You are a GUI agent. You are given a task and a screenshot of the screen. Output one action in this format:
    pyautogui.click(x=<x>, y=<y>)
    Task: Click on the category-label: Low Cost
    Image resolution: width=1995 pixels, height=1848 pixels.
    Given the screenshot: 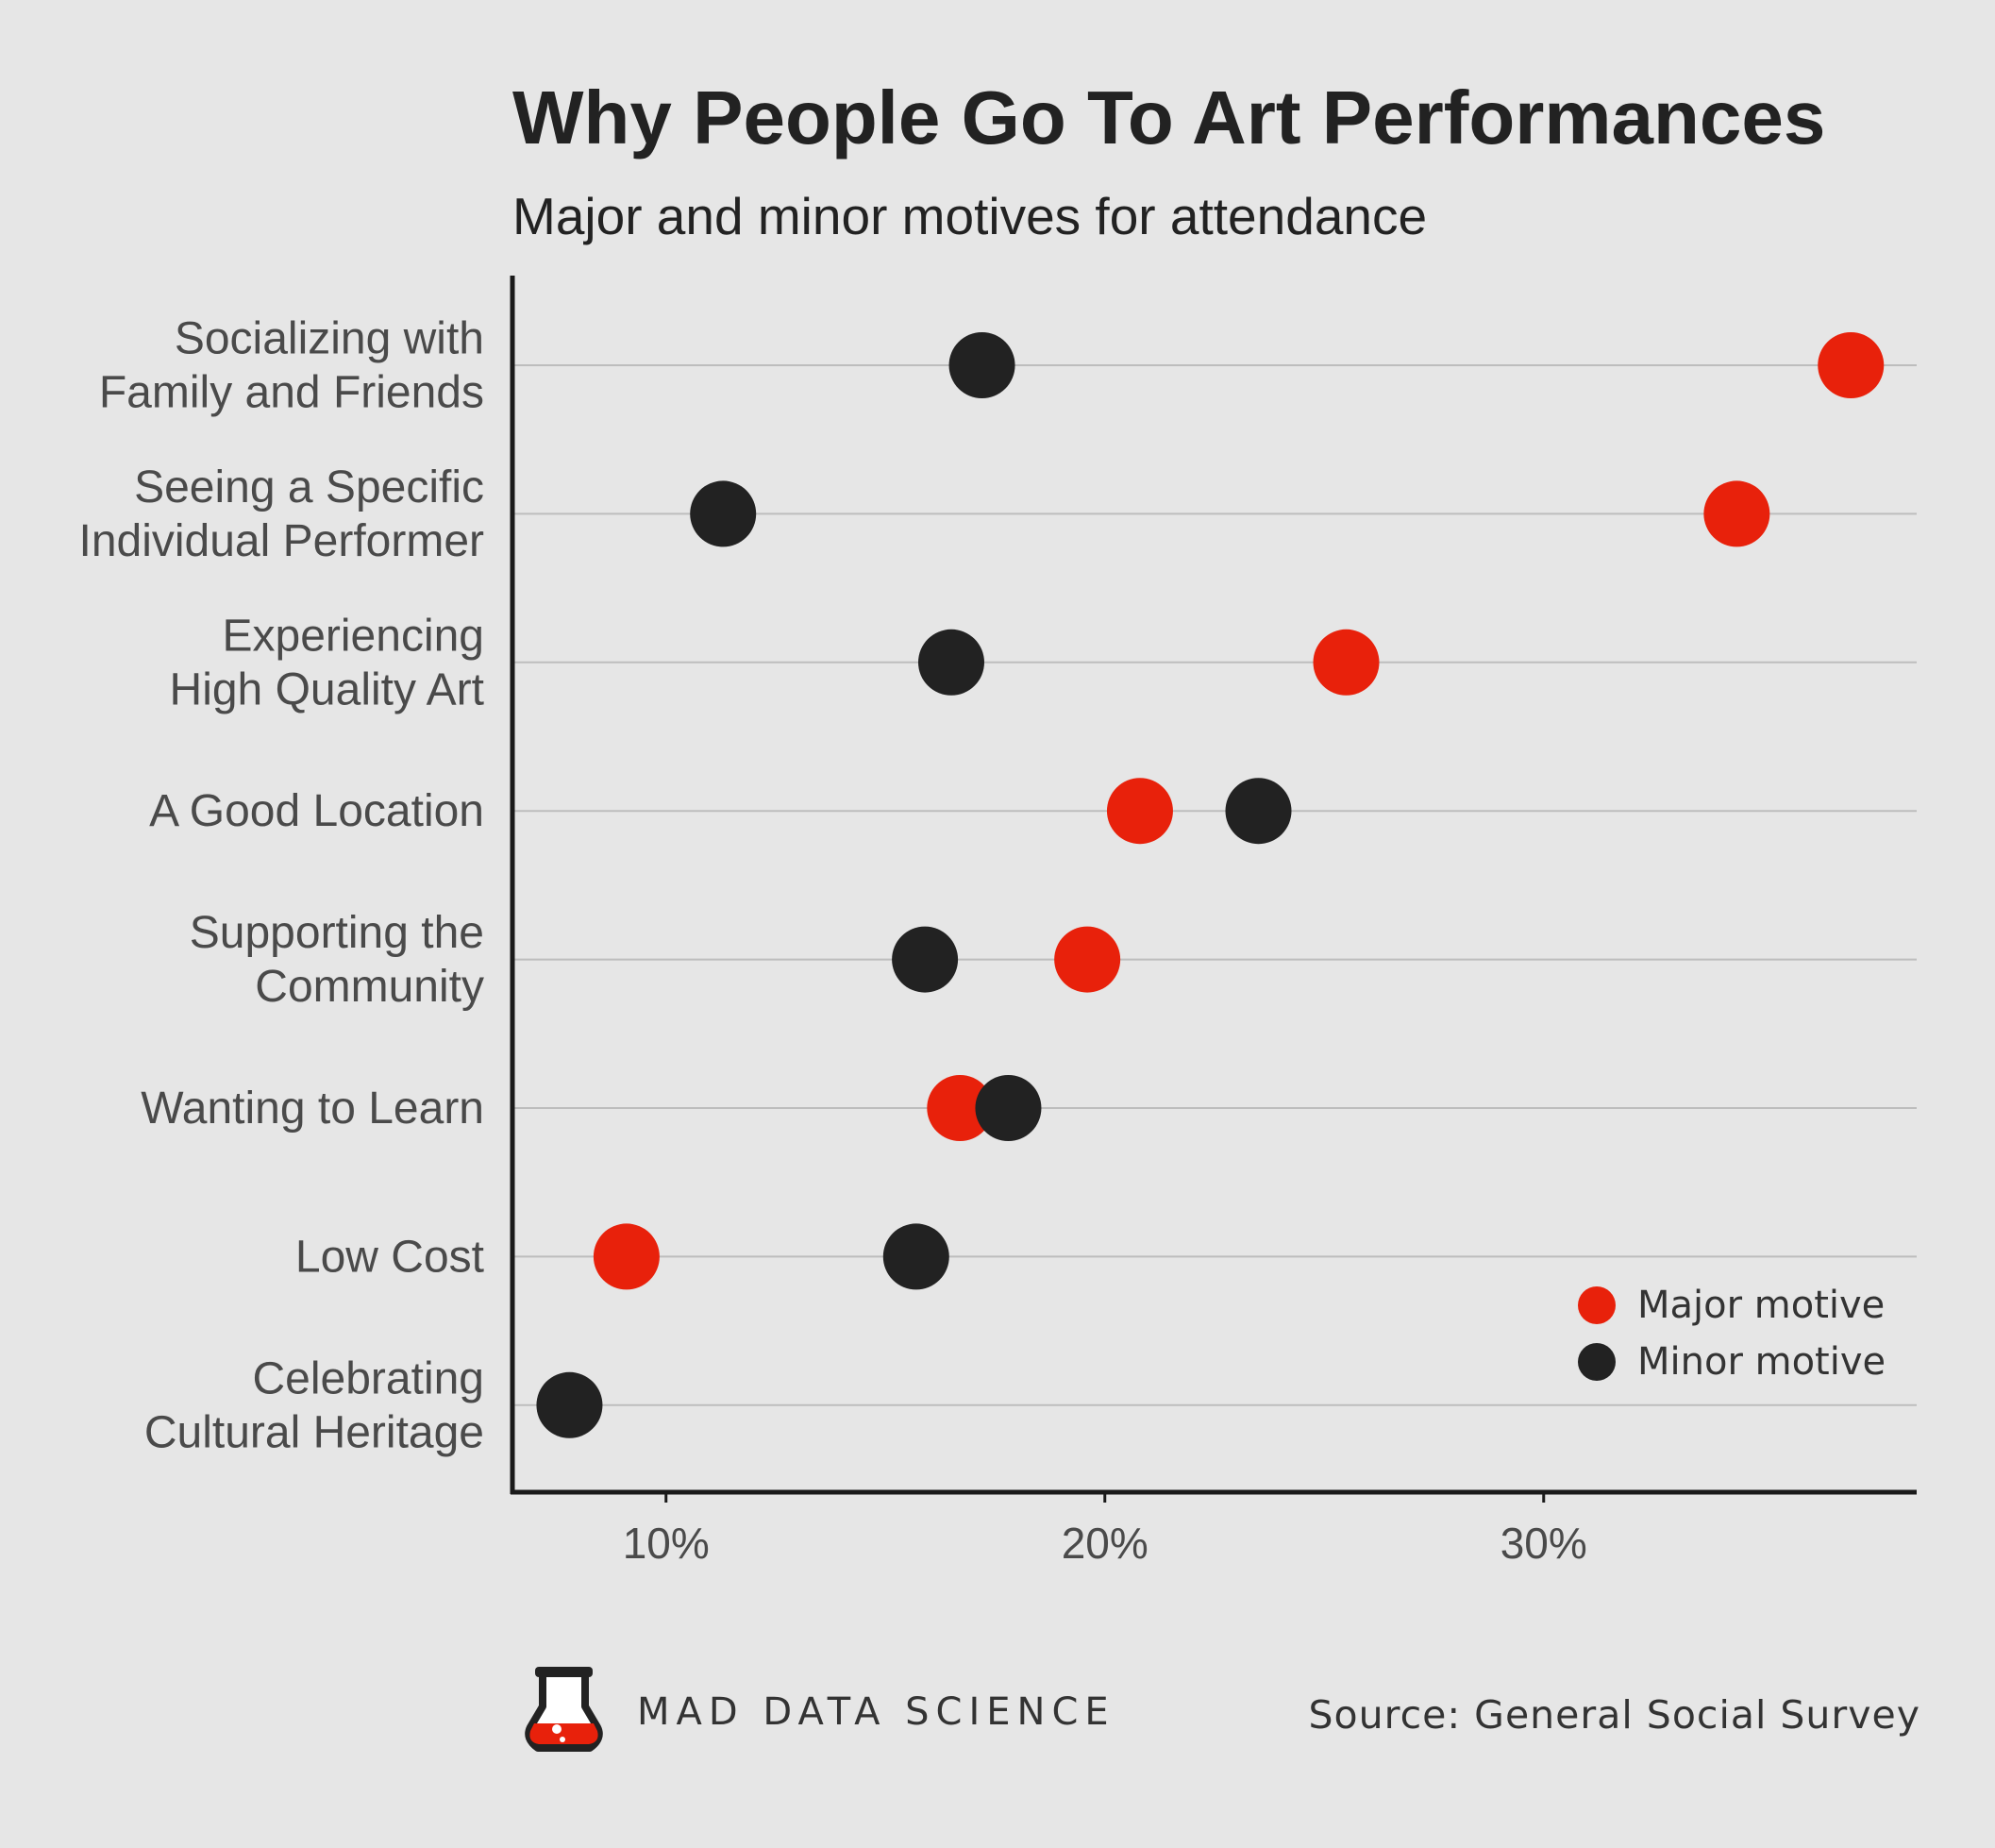 What is the action you would take?
    pyautogui.click(x=389, y=1257)
    